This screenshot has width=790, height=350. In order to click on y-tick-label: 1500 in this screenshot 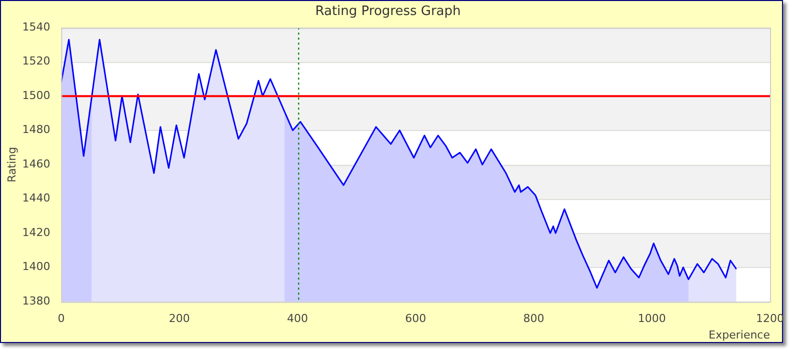, I will do `click(36, 95)`.